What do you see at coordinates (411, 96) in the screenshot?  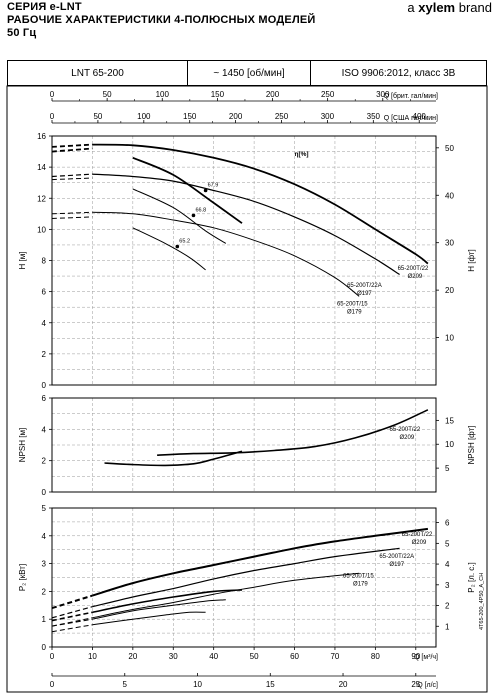 I see `top-axis-label: Q [брит. гал/мин]` at bounding box center [411, 96].